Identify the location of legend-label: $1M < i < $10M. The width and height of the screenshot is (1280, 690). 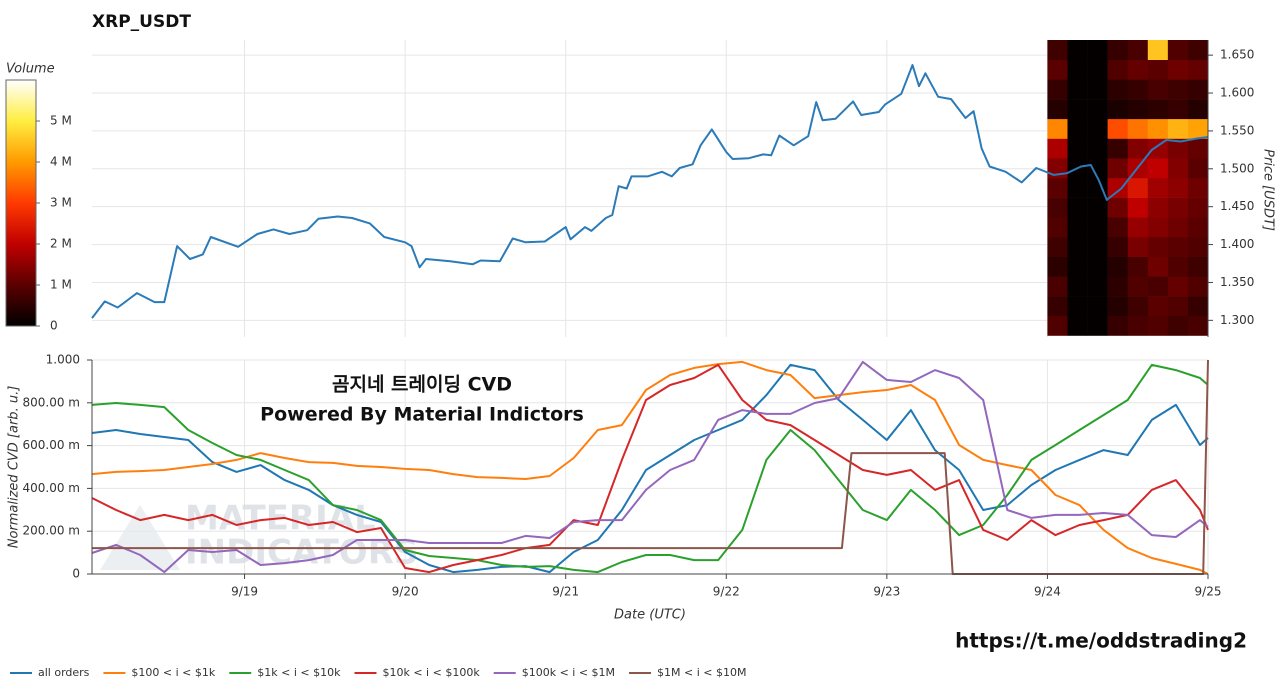
(701, 672).